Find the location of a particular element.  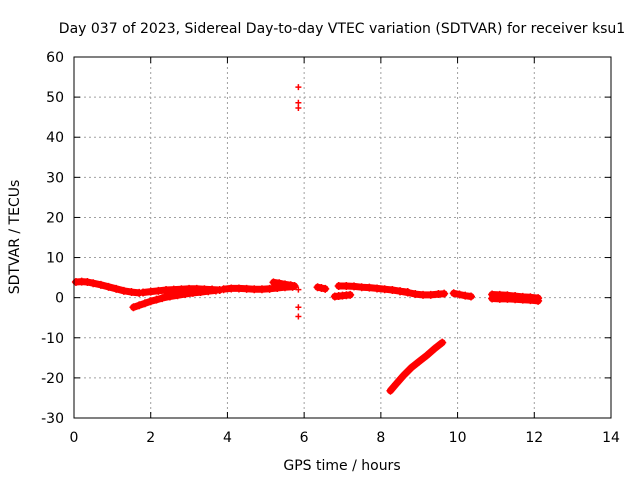

y-tick-label: 30 is located at coordinates (55, 178).